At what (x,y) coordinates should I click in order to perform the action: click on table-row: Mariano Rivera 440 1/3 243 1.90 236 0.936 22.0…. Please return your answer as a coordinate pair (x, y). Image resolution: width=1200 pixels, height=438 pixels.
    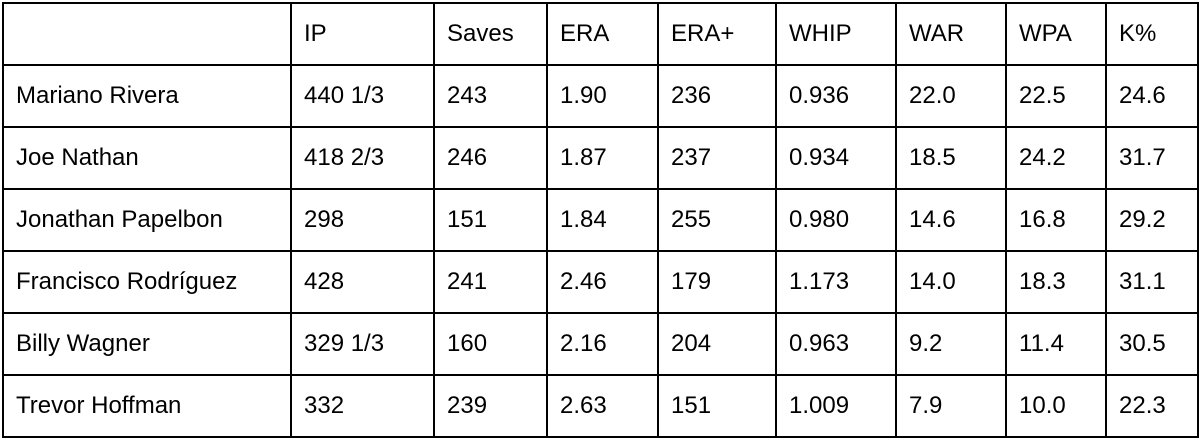
    Looking at the image, I should click on (600, 96).